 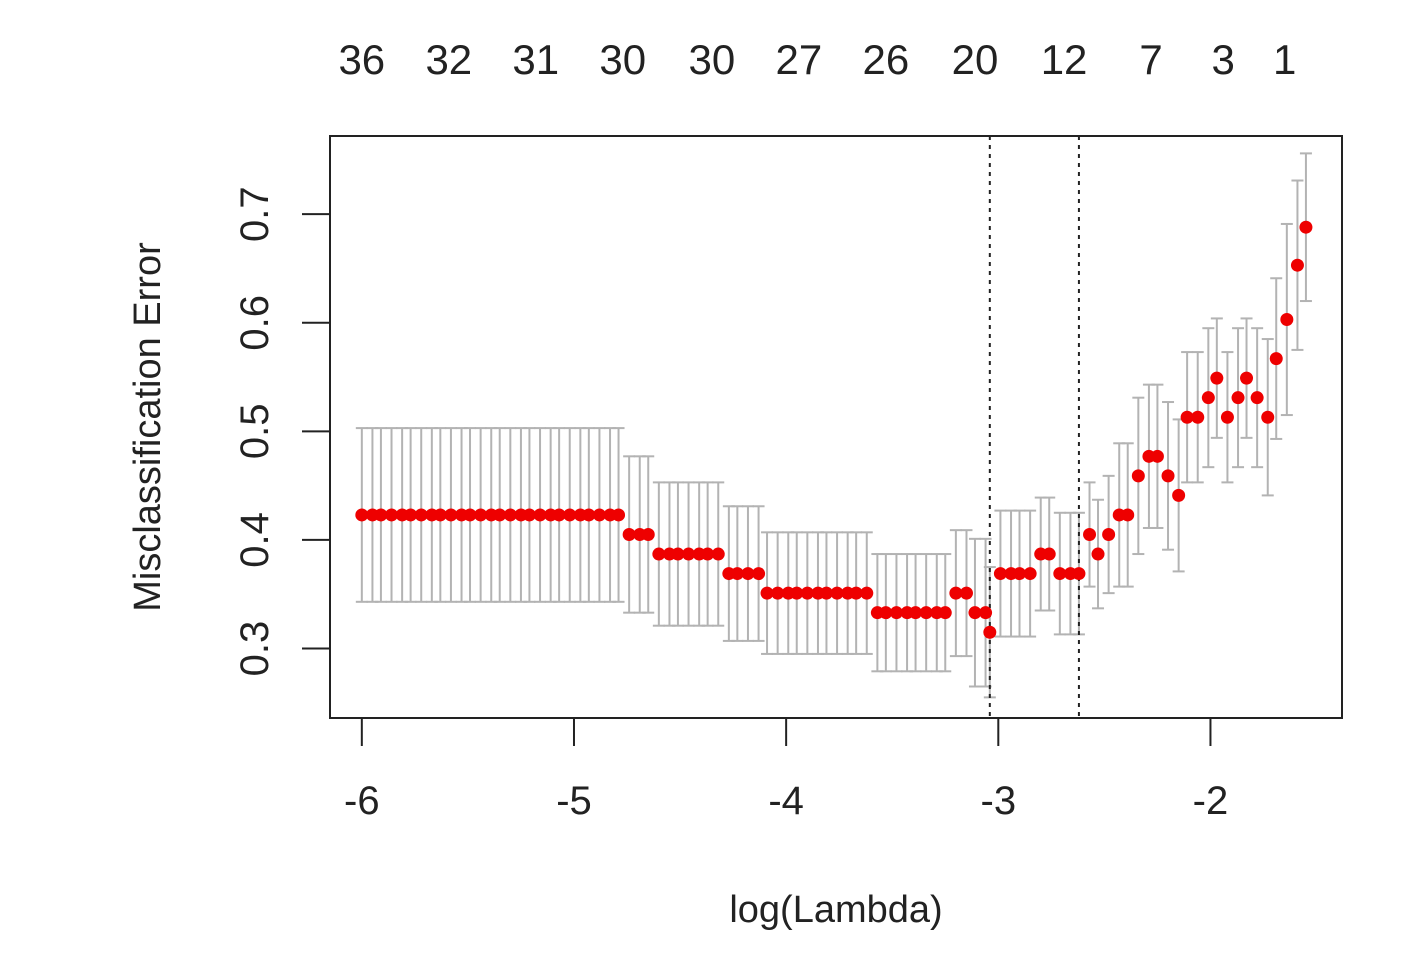 What do you see at coordinates (1034, 427) in the screenshot?
I see `vlines-group` at bounding box center [1034, 427].